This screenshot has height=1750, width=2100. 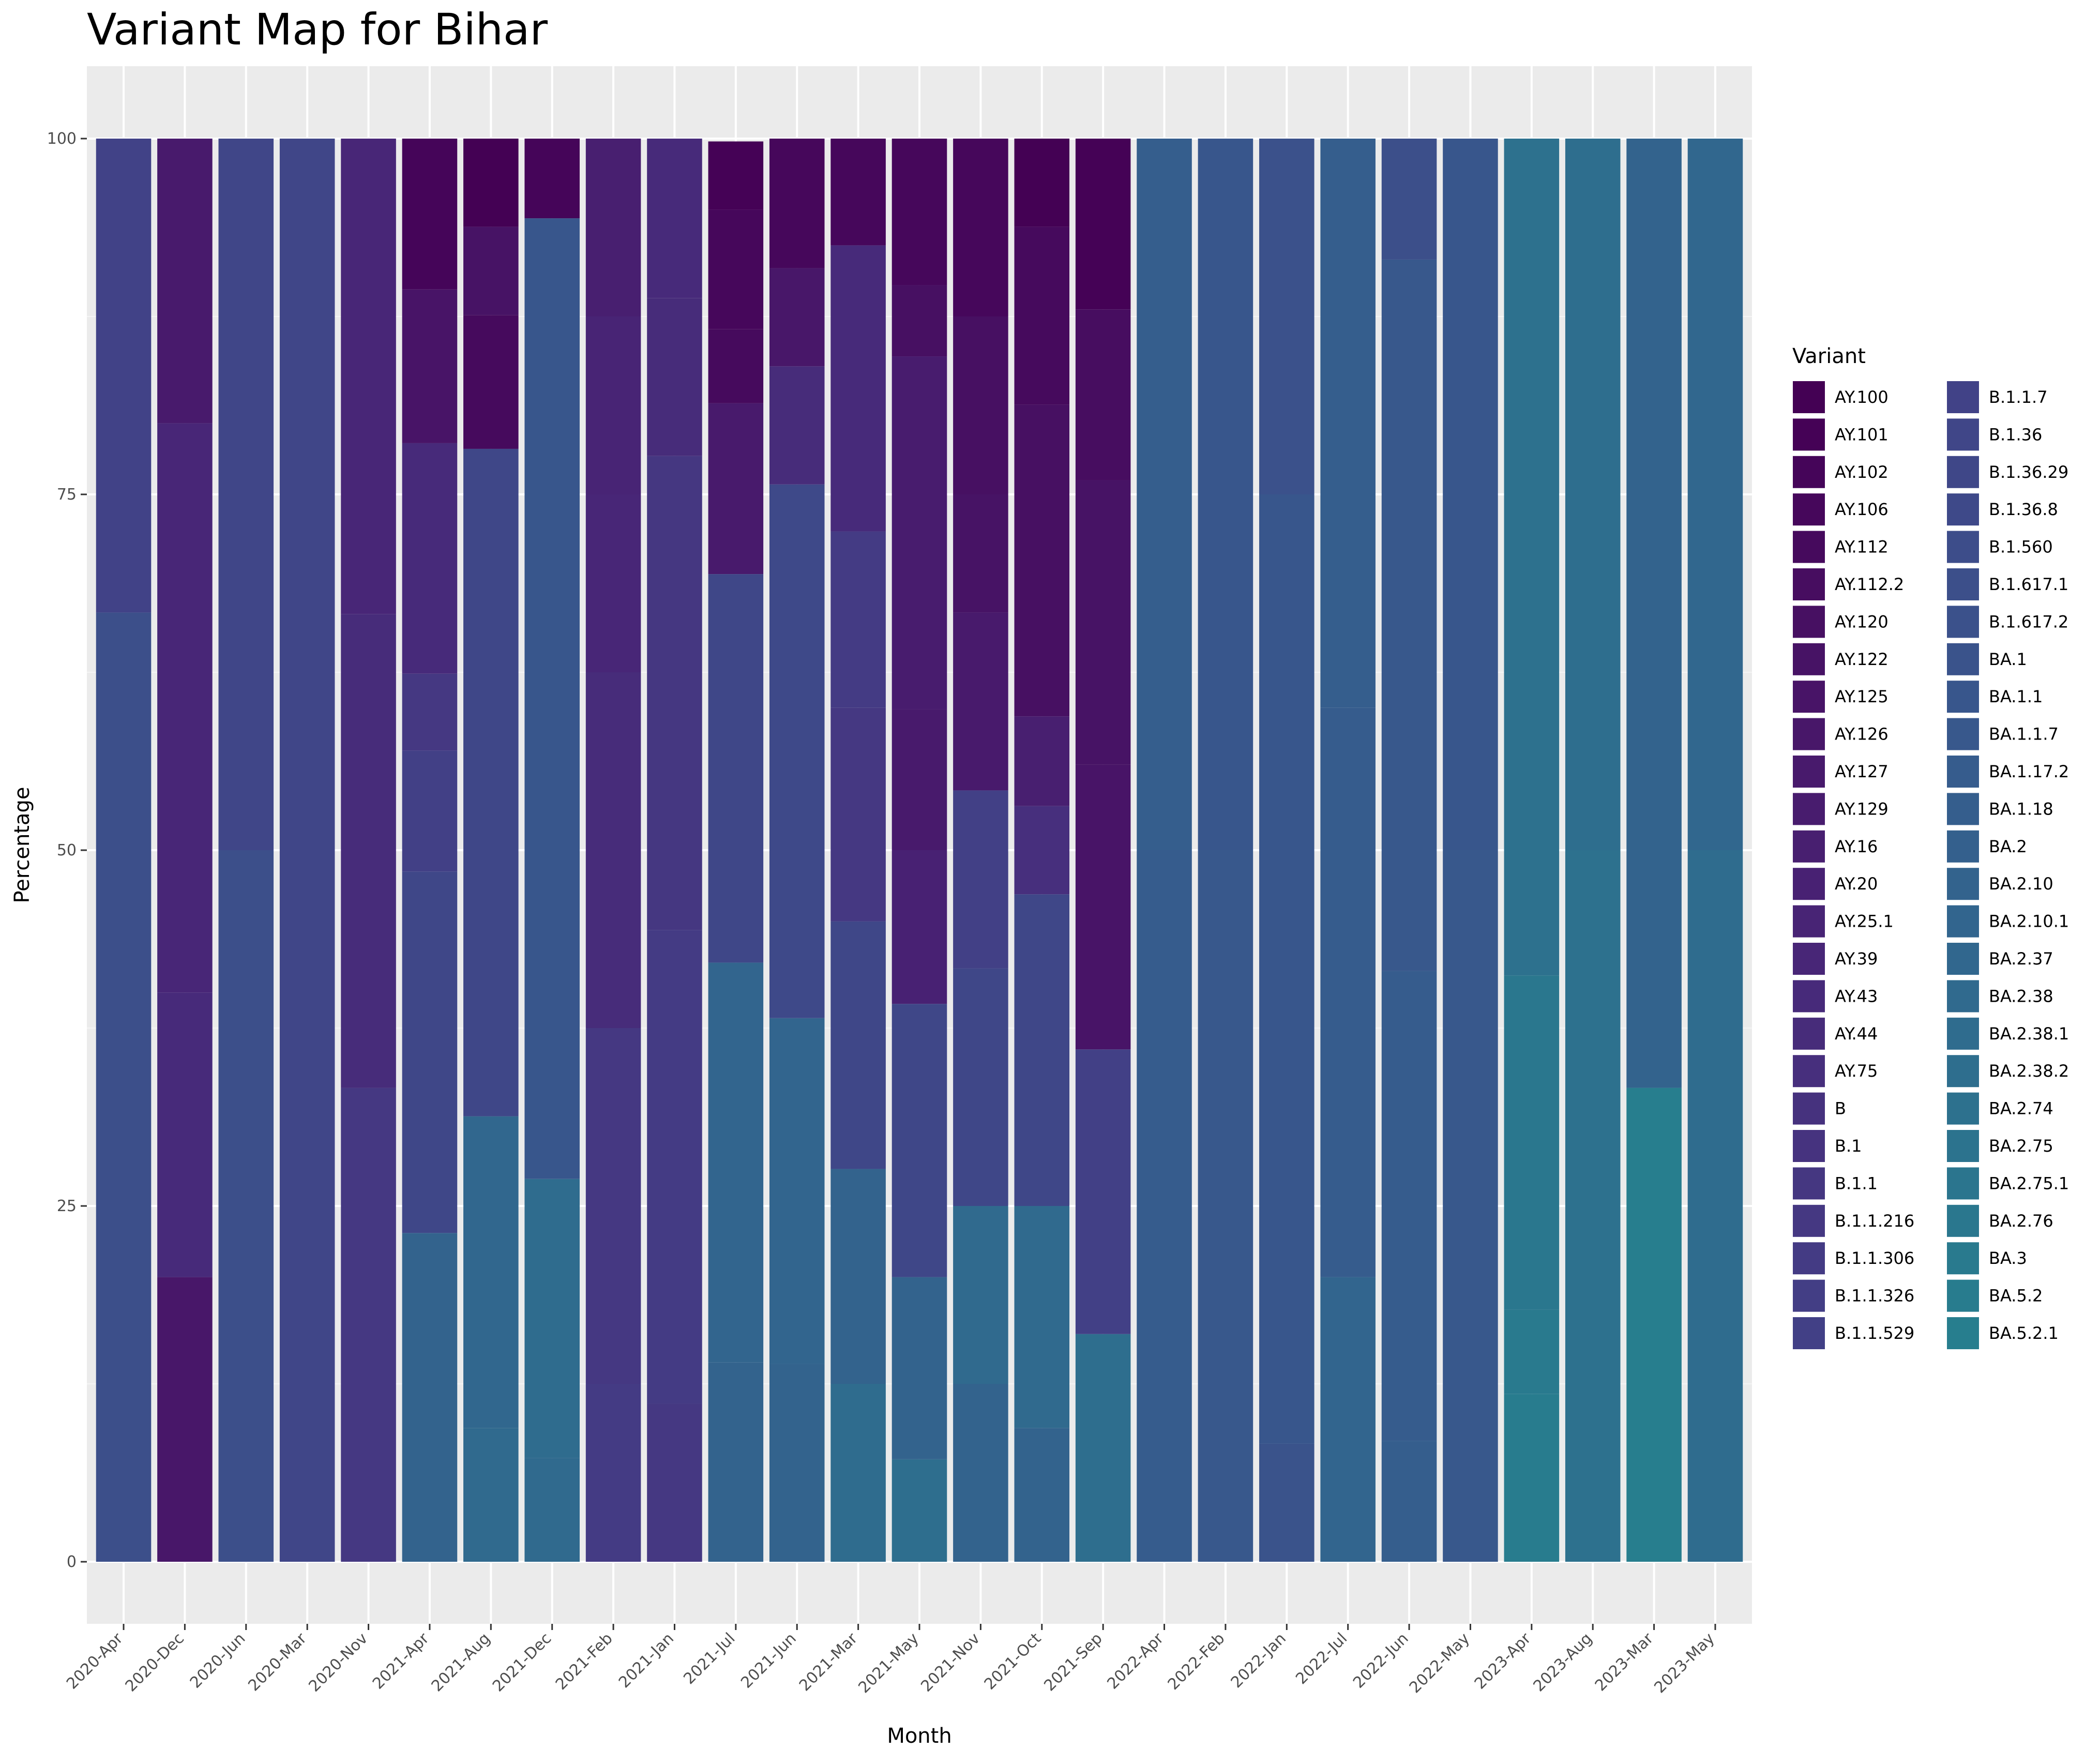 I want to click on y-axis: 0 25 50 75 100, so click(x=67, y=851).